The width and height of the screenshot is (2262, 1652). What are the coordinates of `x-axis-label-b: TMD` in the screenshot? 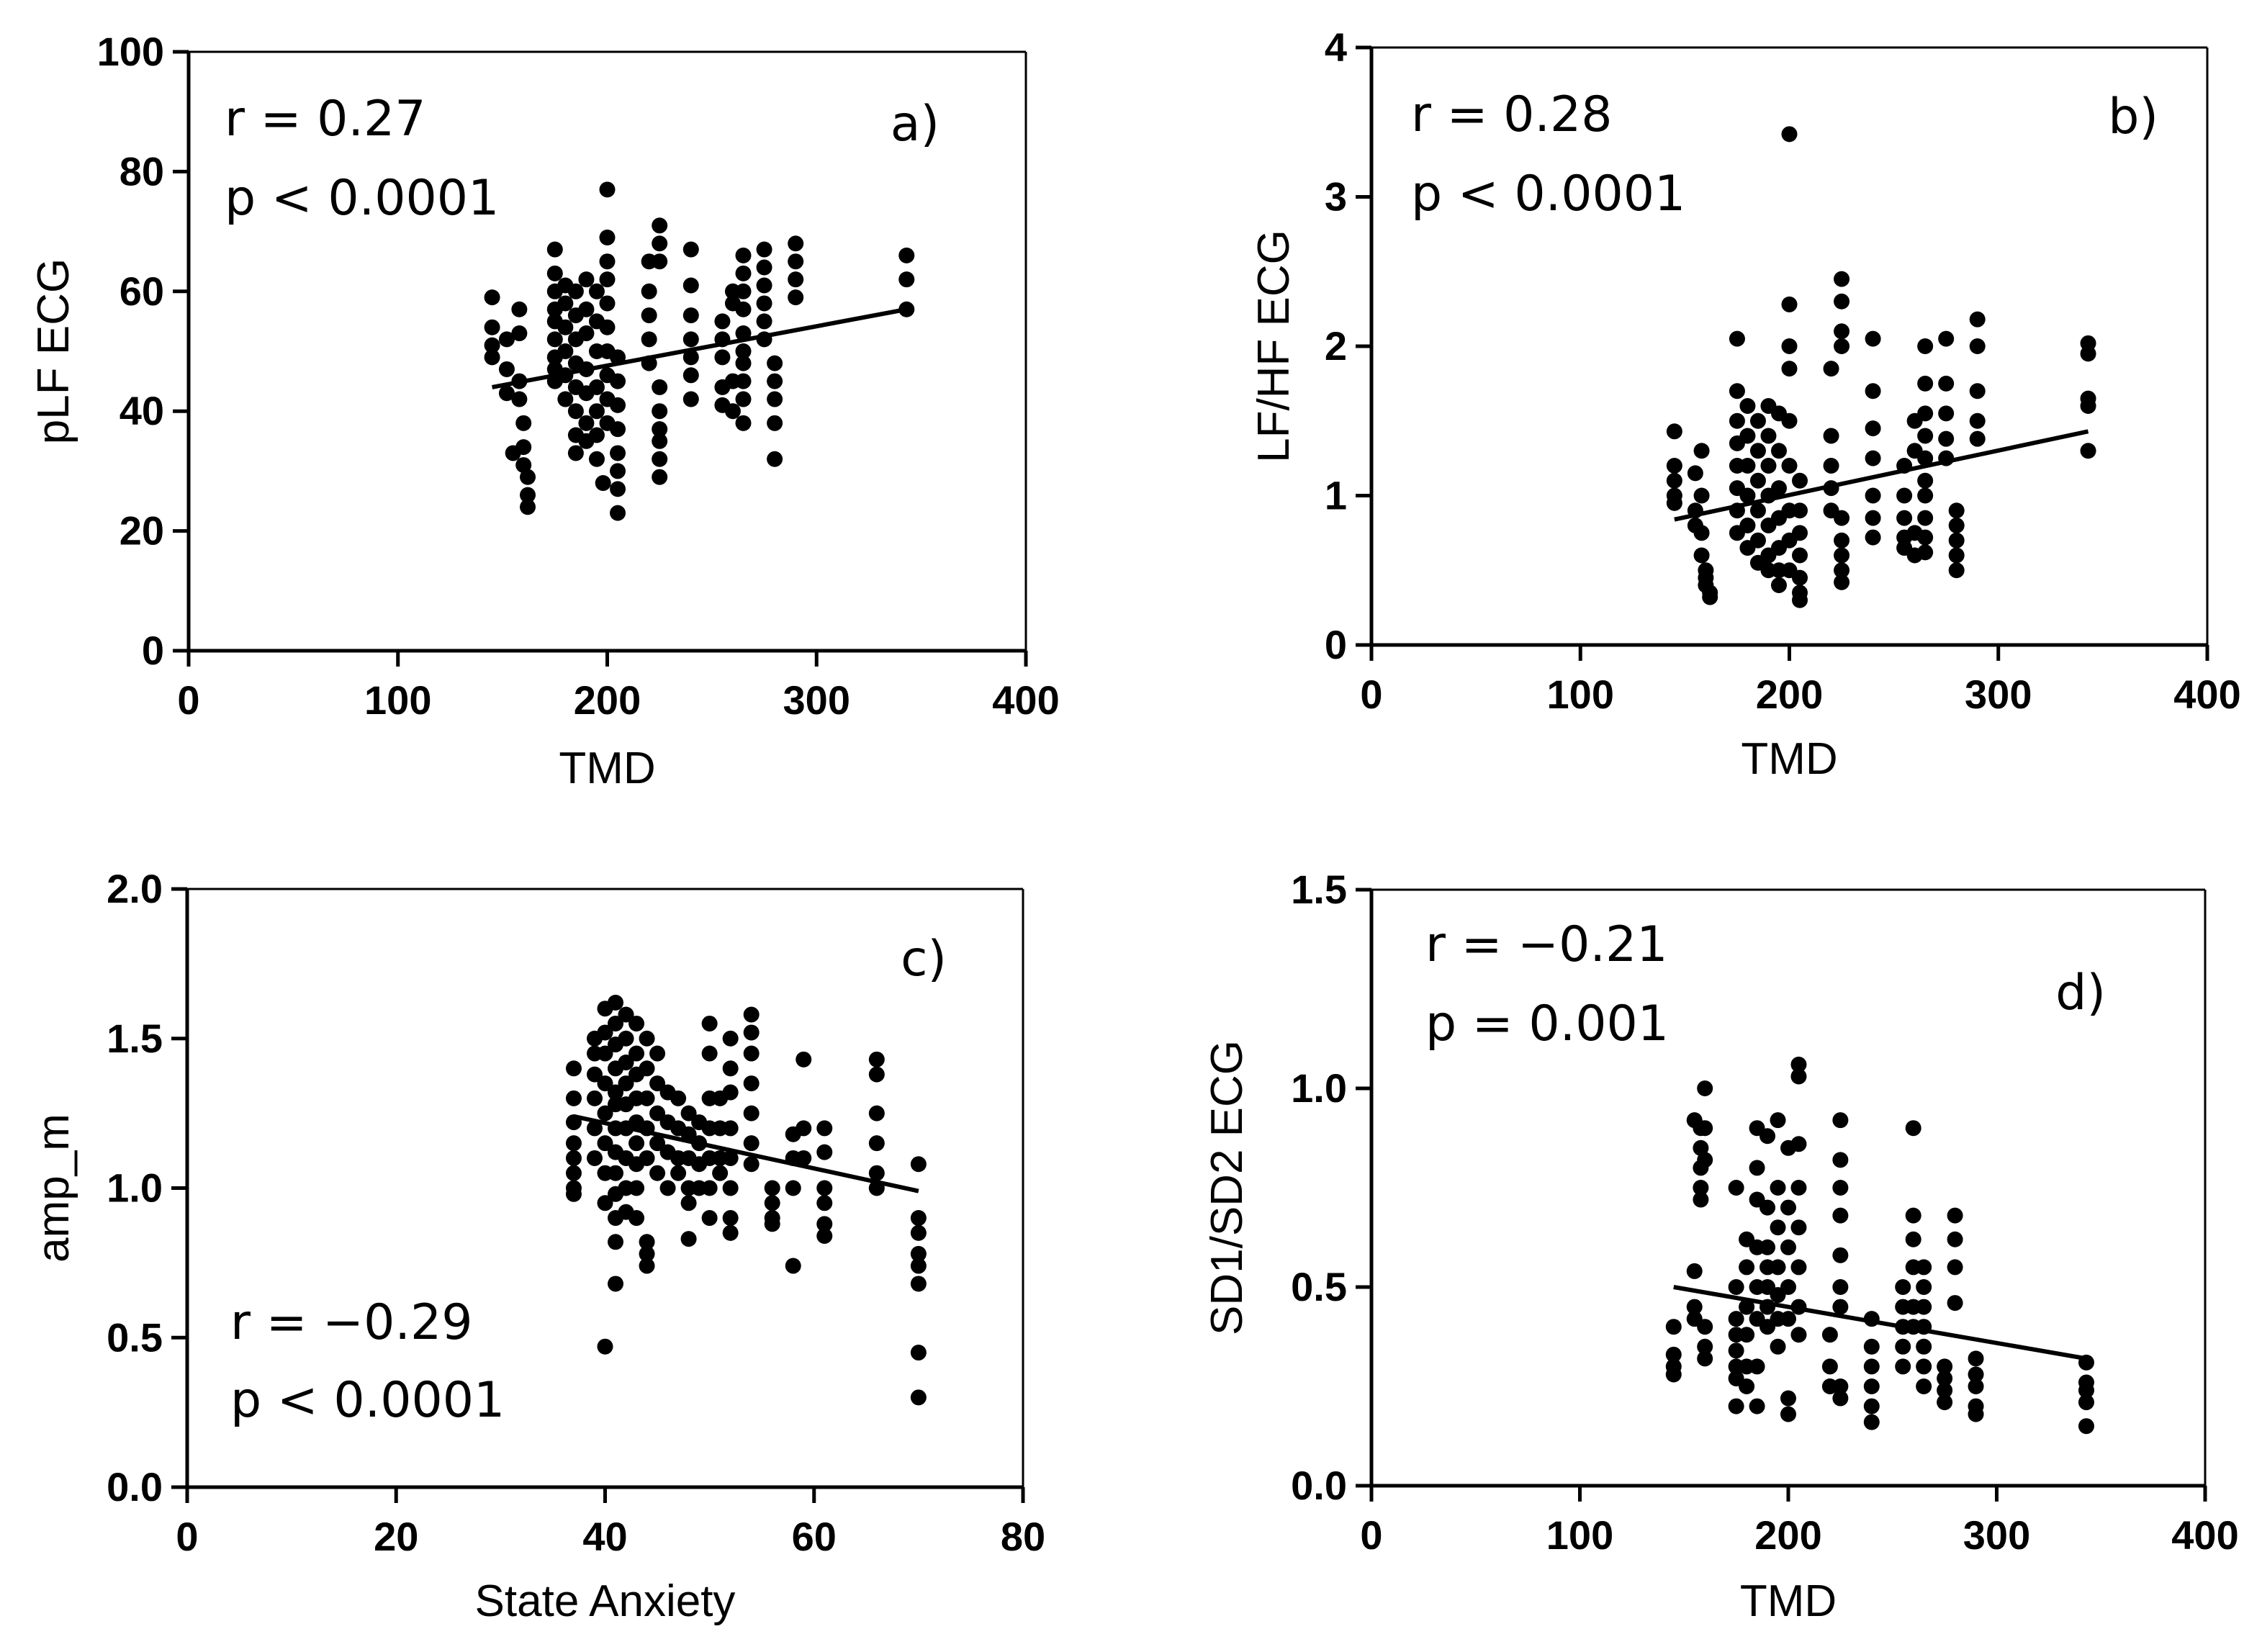 It's located at (1789, 759).